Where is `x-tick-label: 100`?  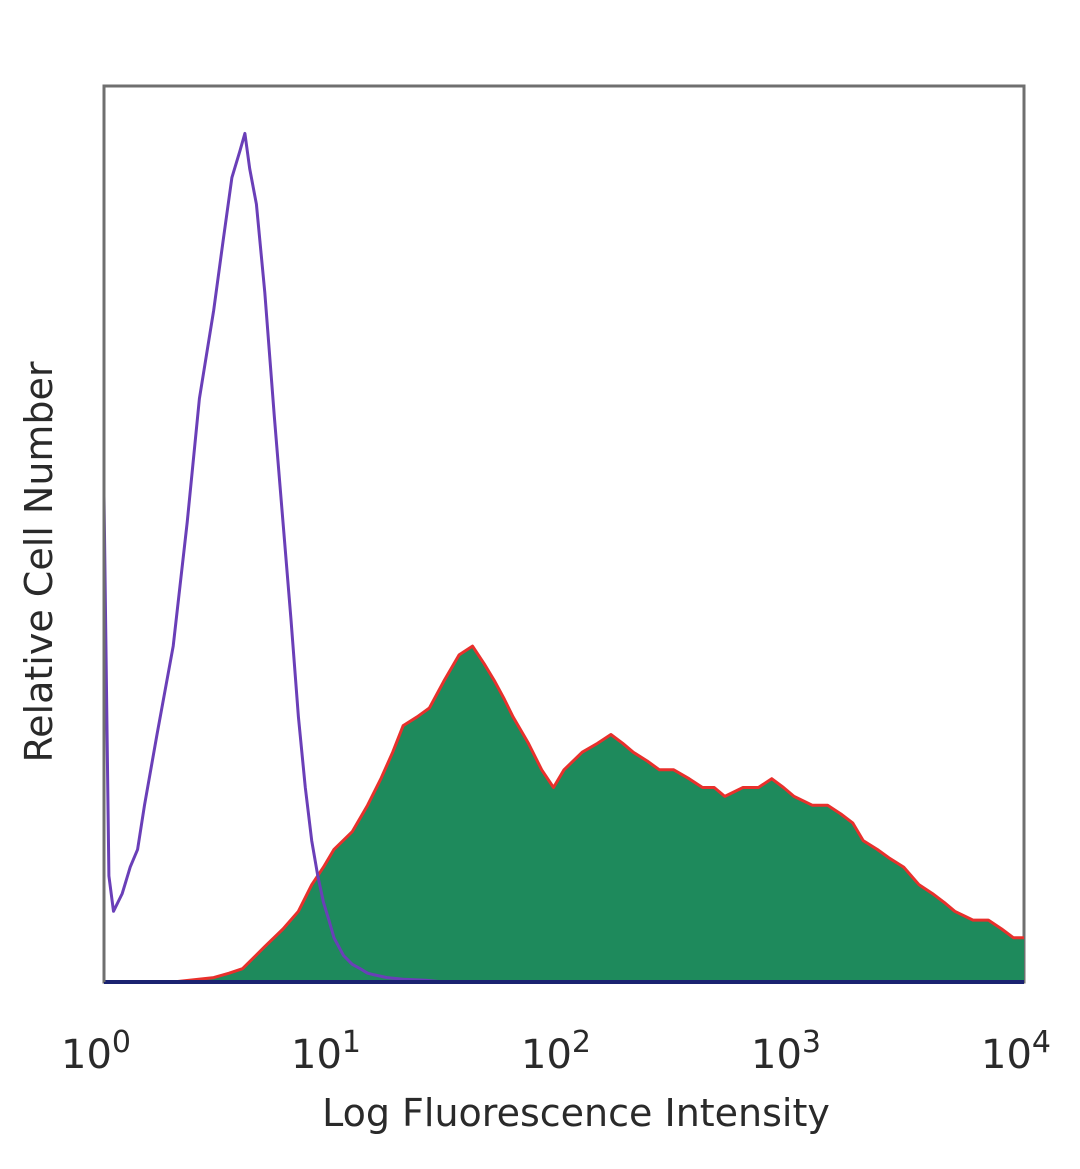 x-tick-label: 100 is located at coordinates (96, 1051).